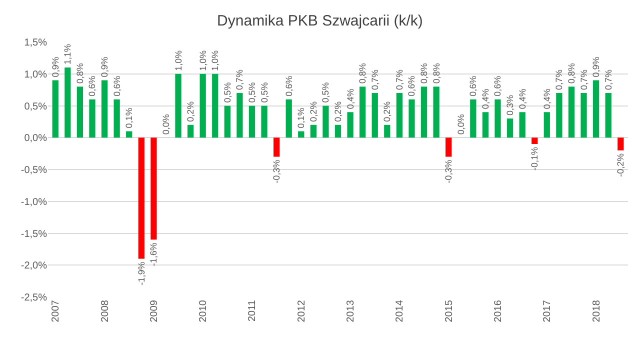 The height and width of the screenshot is (337, 640). What do you see at coordinates (252, 311) in the screenshot?
I see `x-tick-label: 2011` at bounding box center [252, 311].